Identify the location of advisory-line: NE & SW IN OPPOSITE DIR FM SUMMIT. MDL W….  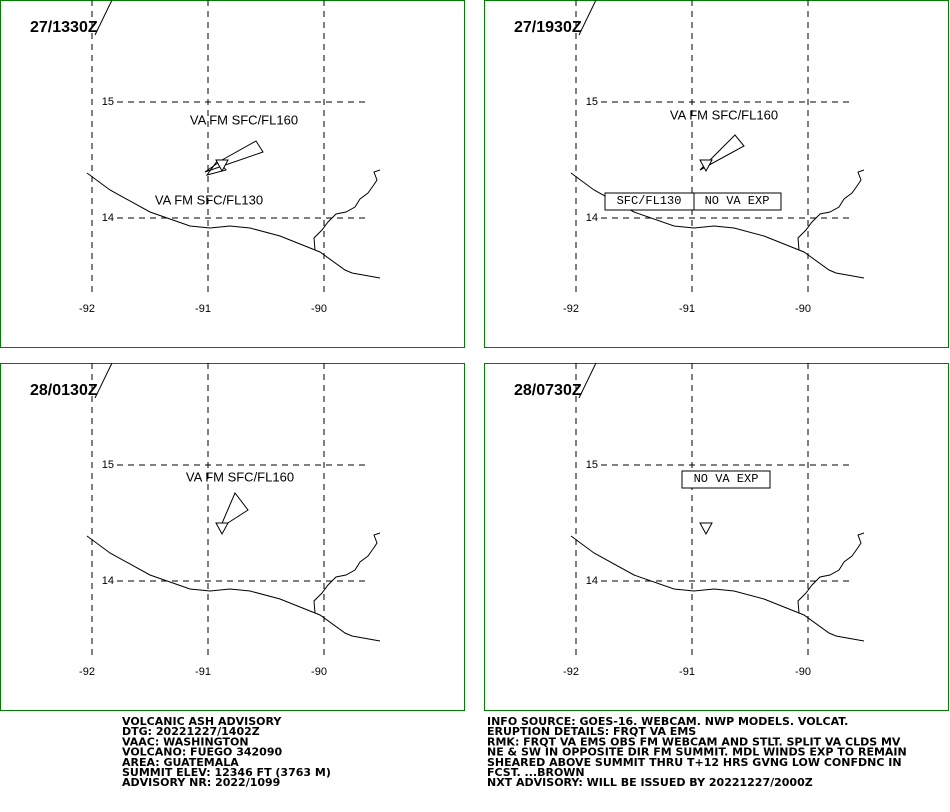
(697, 752).